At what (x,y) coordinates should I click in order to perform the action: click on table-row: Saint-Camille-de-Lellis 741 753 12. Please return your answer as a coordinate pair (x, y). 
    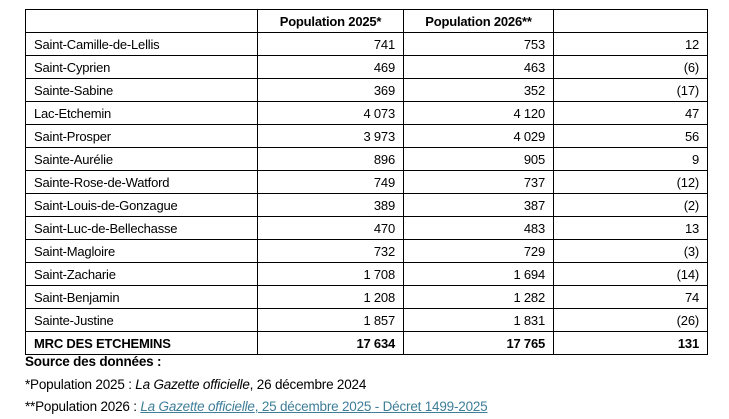
    Looking at the image, I should click on (366, 44).